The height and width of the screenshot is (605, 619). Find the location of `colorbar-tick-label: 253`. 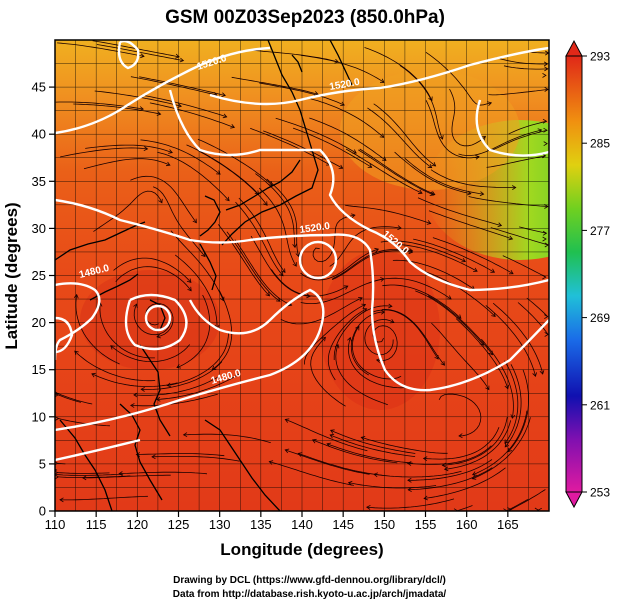

colorbar-tick-label: 253 is located at coordinates (600, 493).